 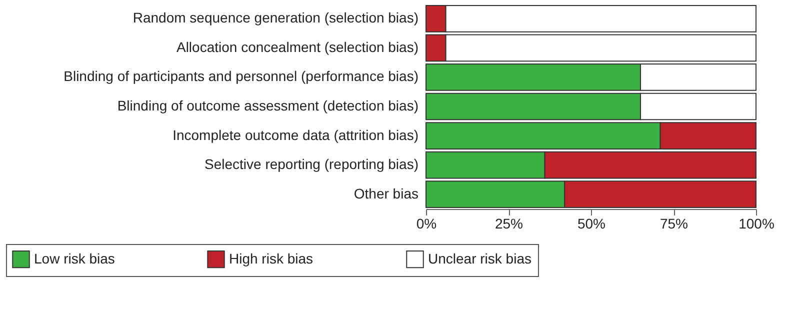 I want to click on legend-label: Unclear risk bias, so click(x=480, y=258).